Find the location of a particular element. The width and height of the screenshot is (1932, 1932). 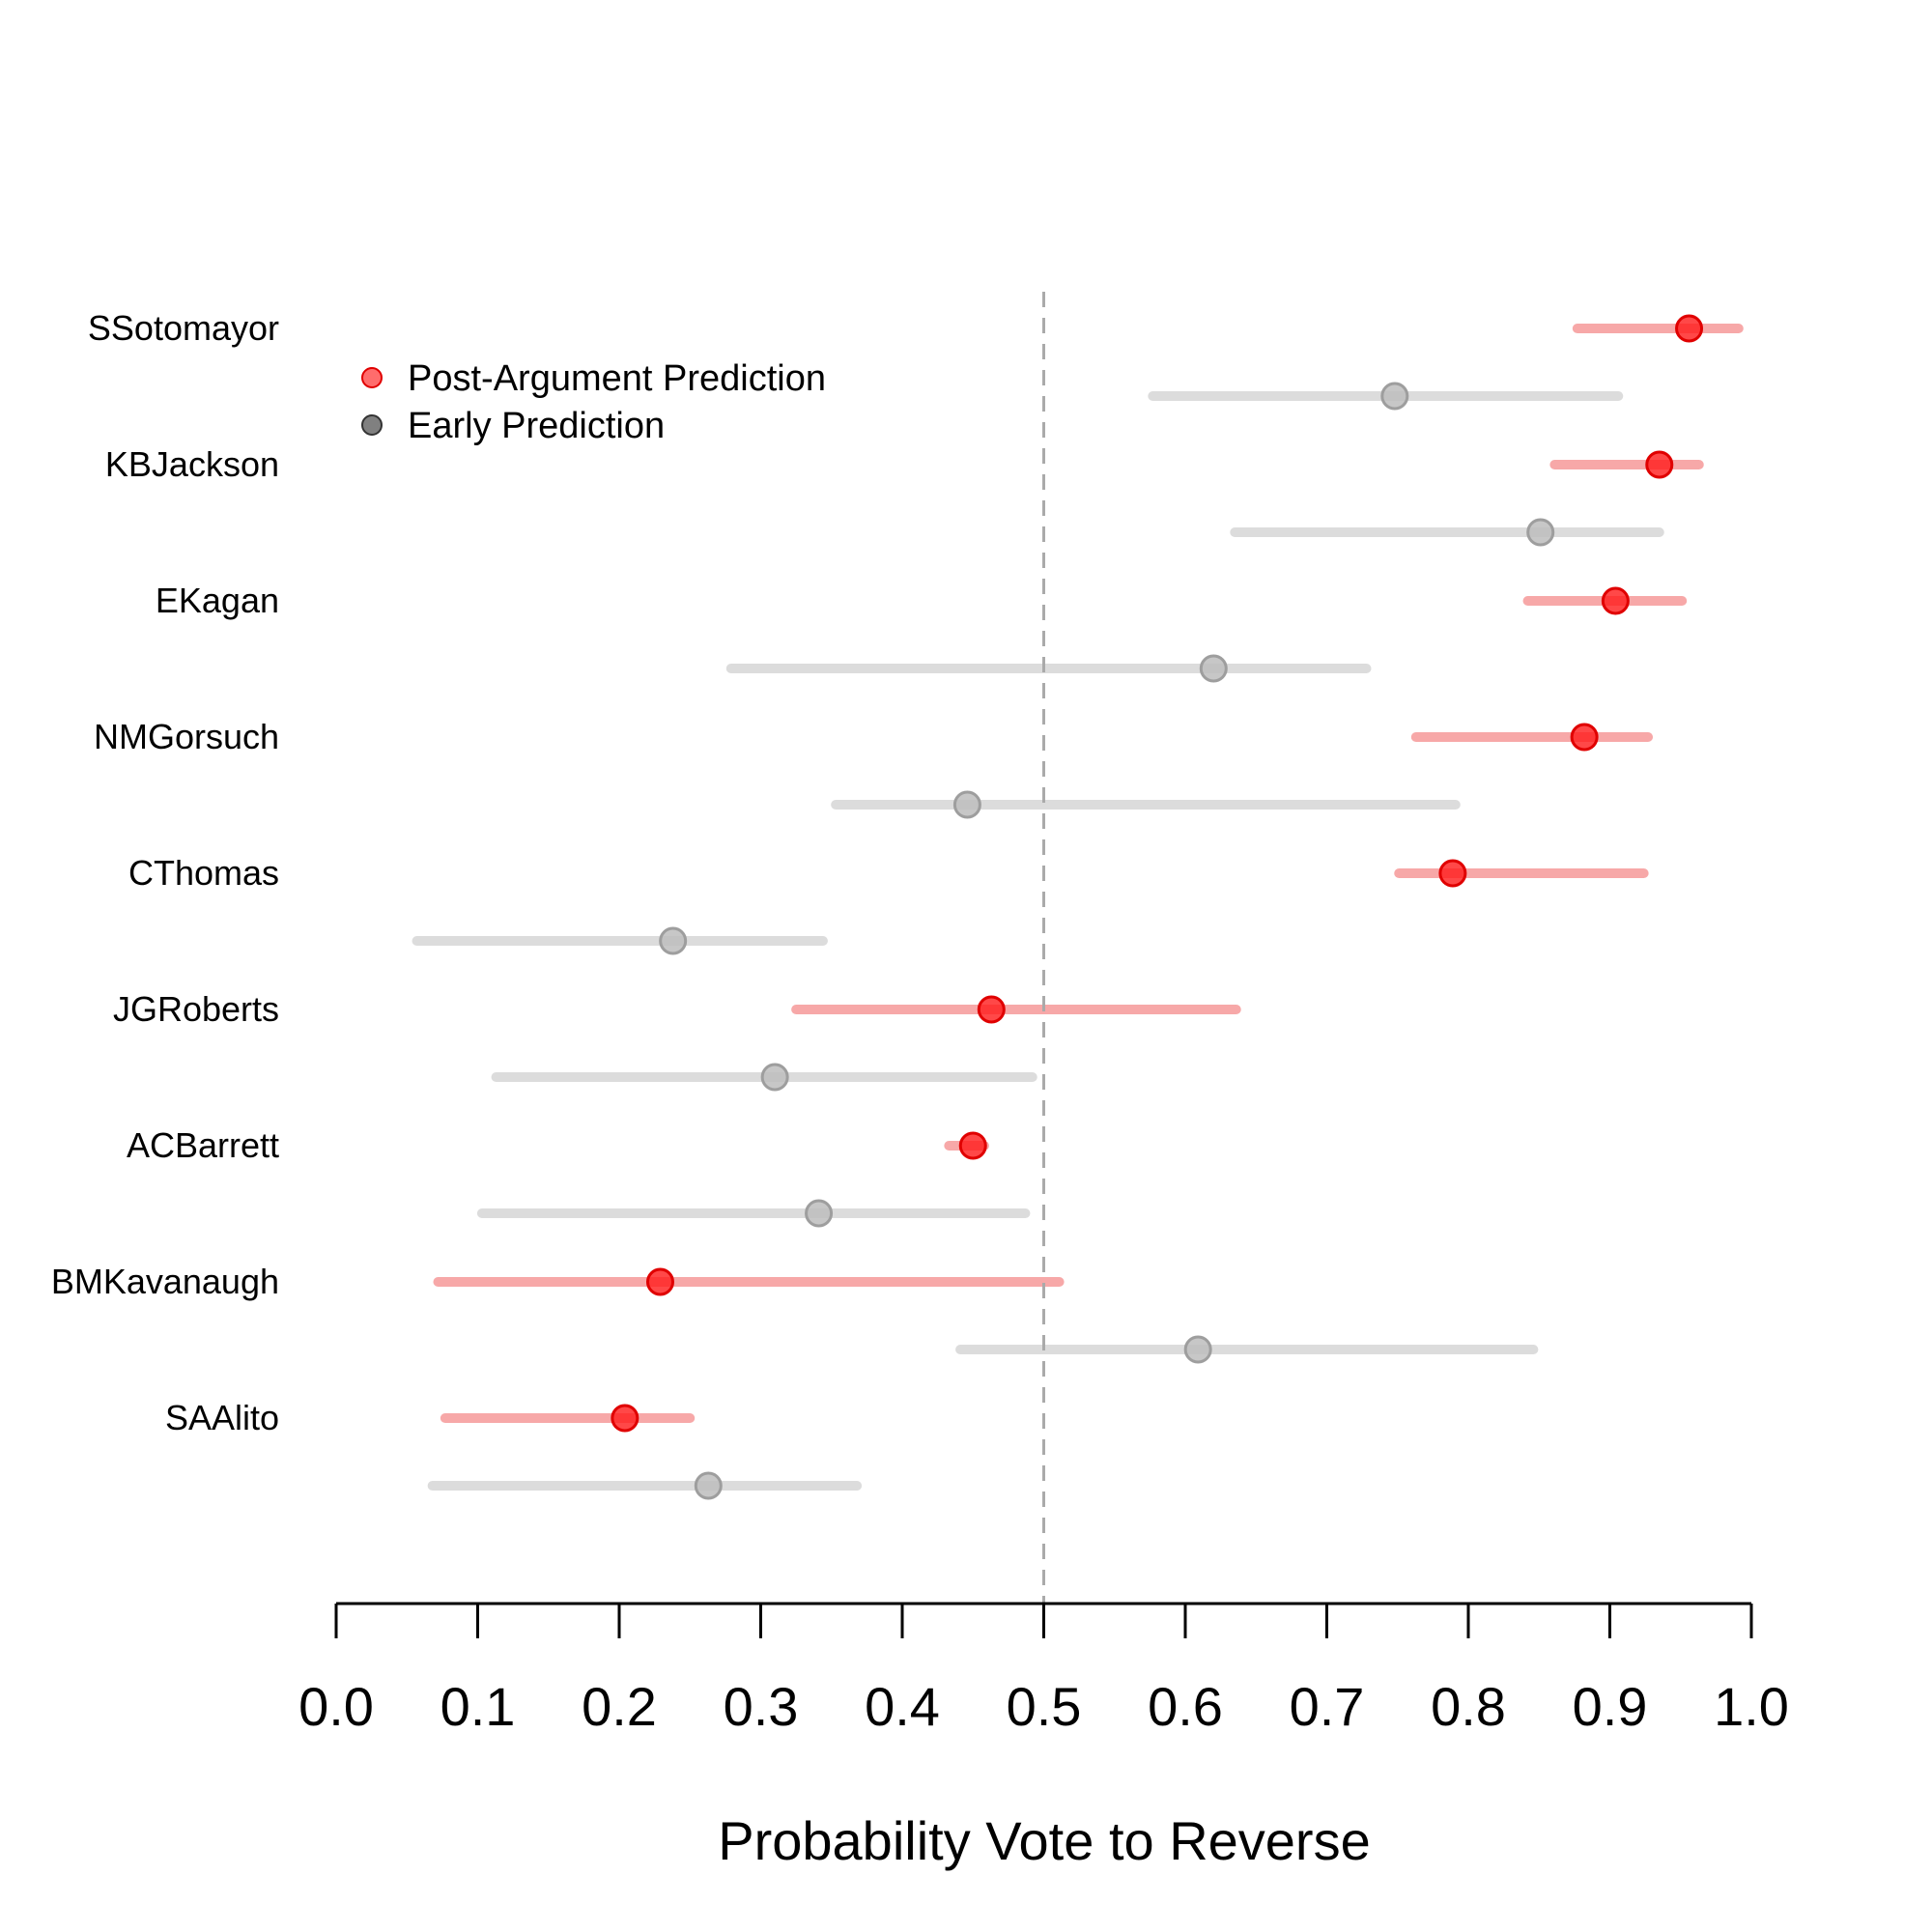

post-point-kbjackson is located at coordinates (1659, 464).